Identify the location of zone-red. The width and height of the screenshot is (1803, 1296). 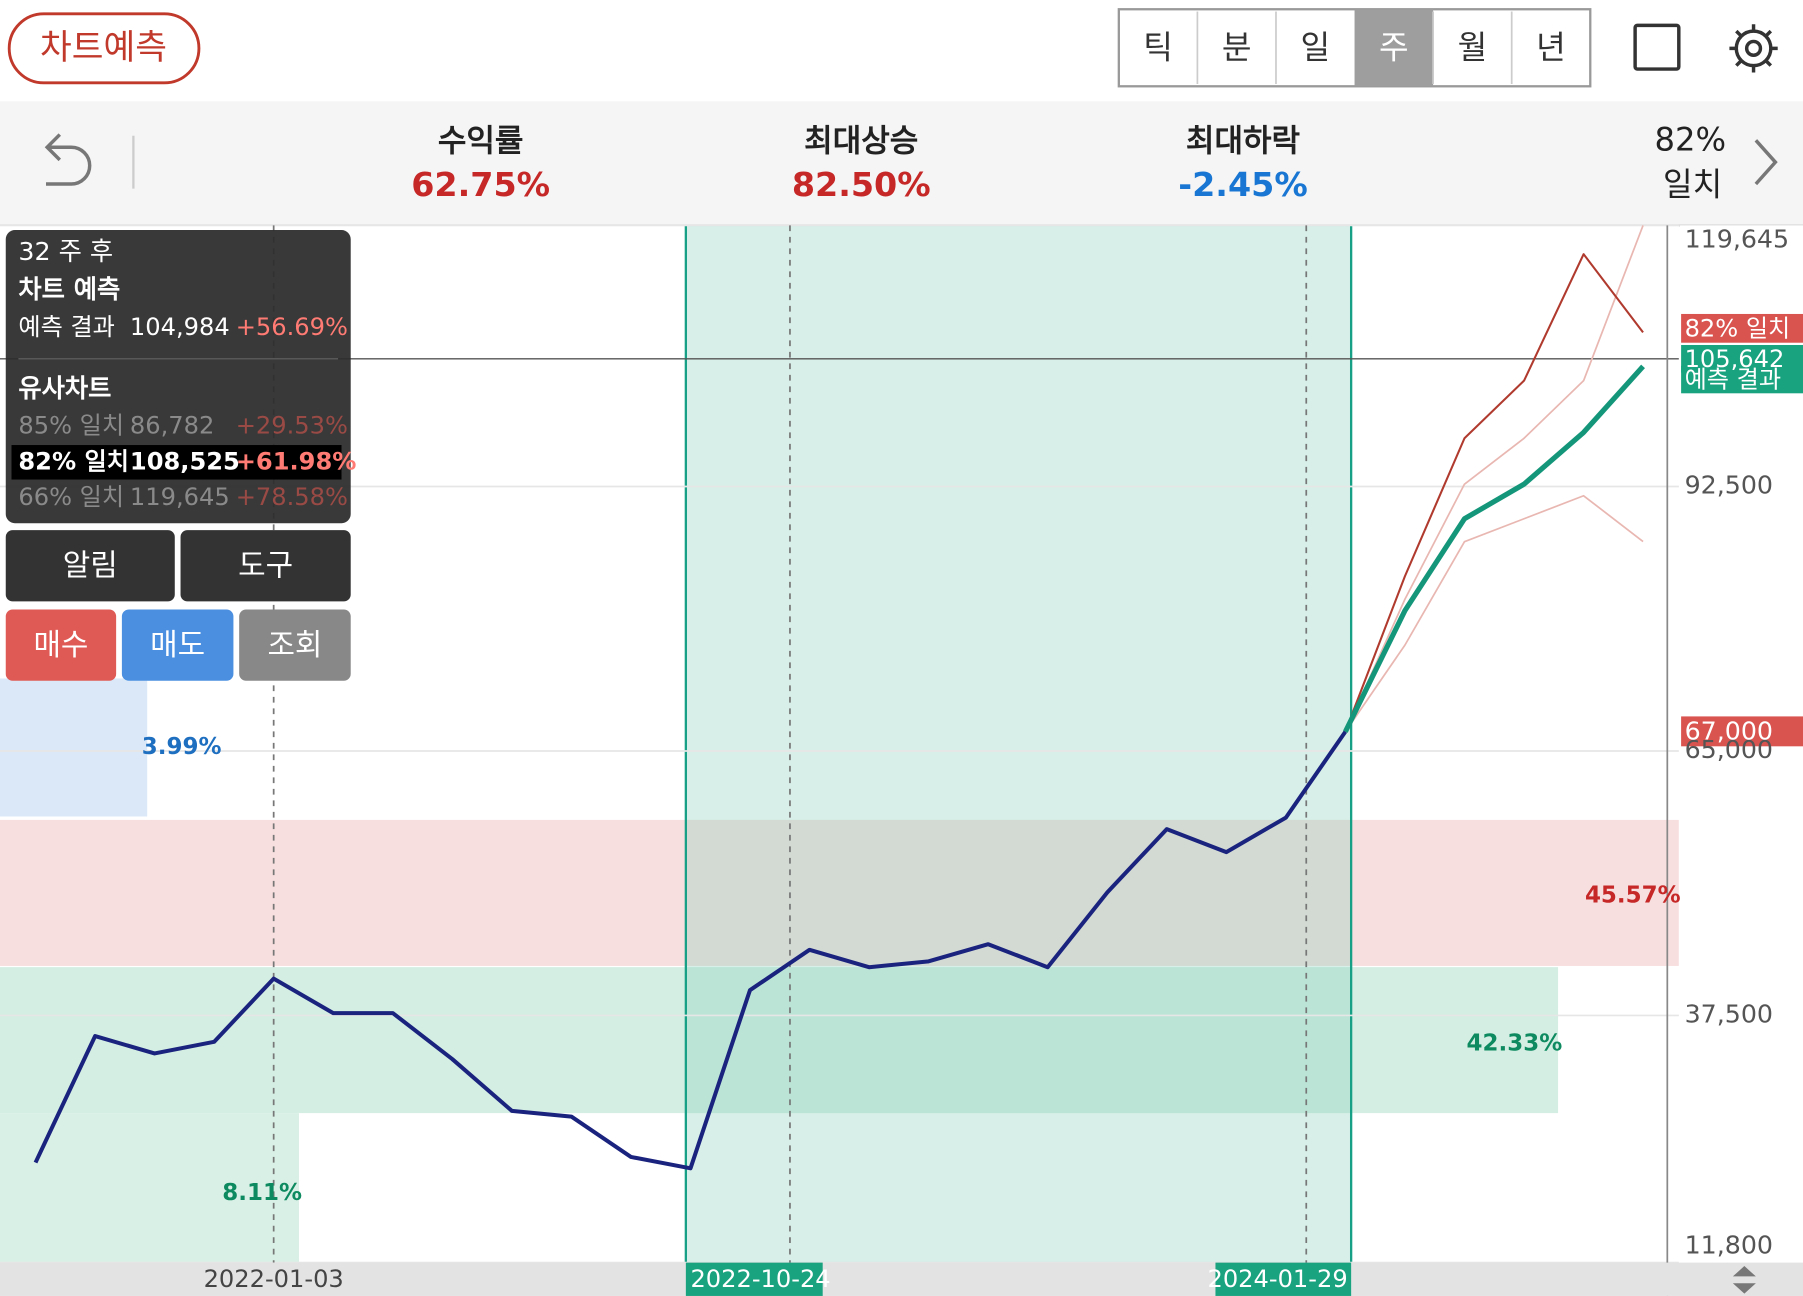
(839, 892).